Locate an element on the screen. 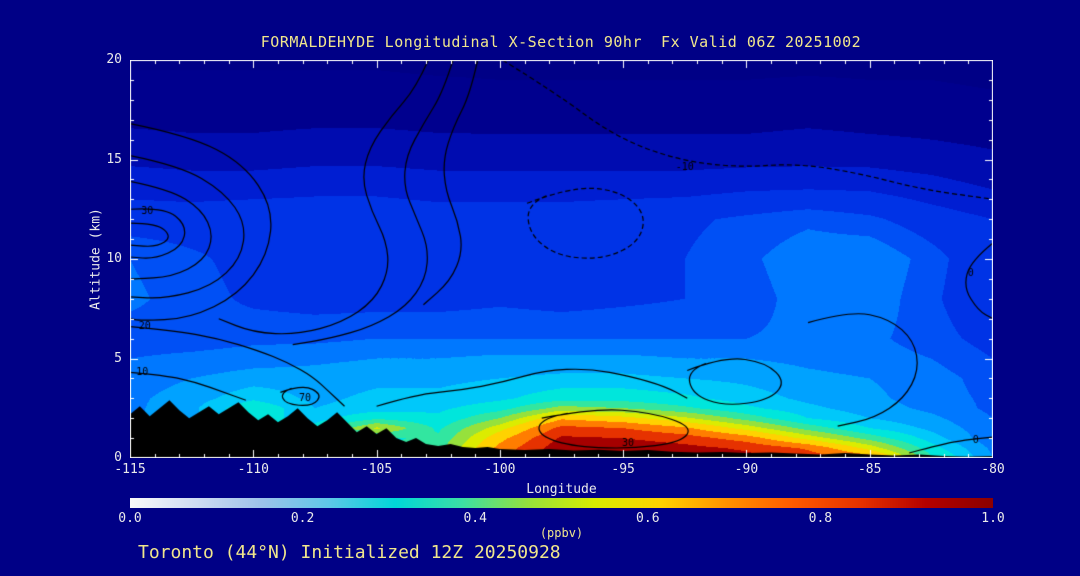 This screenshot has width=1080, height=576. colorbar-tick-label: 0.6 is located at coordinates (648, 518).